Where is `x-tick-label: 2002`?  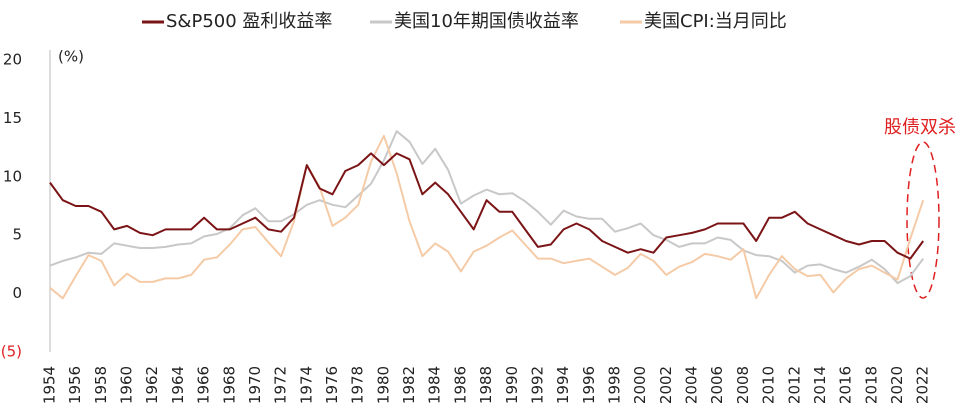
x-tick-label: 2002 is located at coordinates (666, 385).